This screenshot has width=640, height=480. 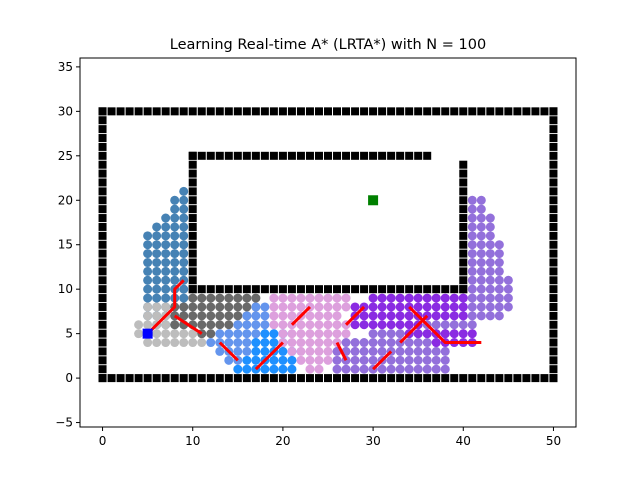 What do you see at coordinates (373, 200) in the screenshot?
I see `goal-marker` at bounding box center [373, 200].